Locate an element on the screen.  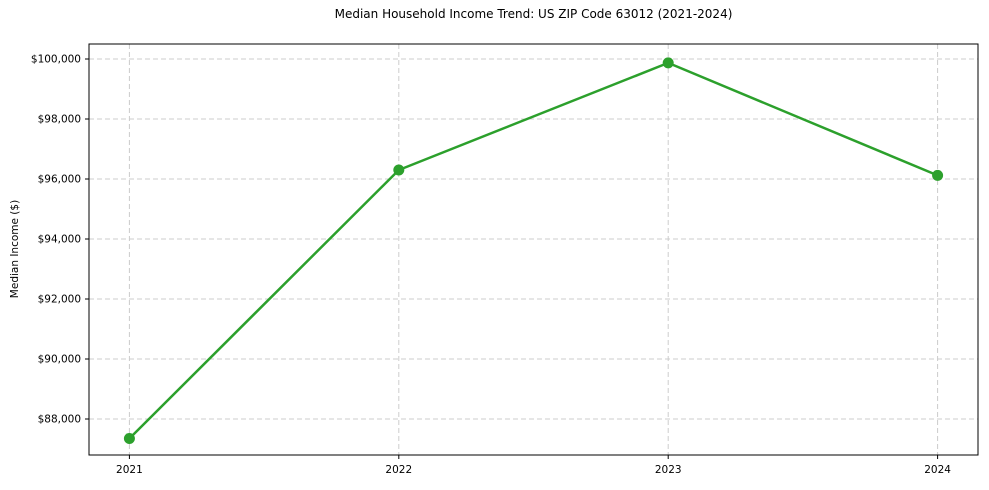
data-point-2023 is located at coordinates (668, 63).